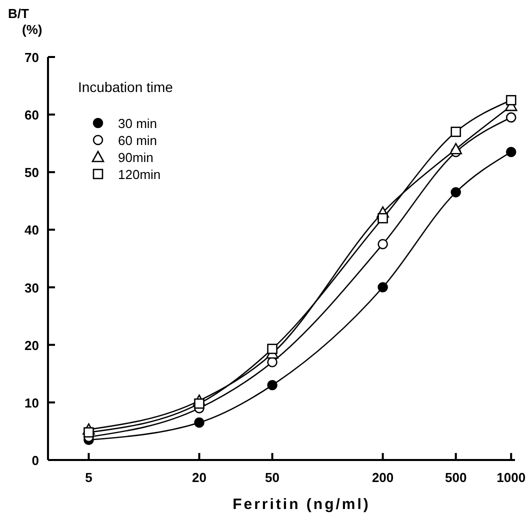 The height and width of the screenshot is (519, 531). I want to click on x-tick-label: 1000, so click(511, 477).